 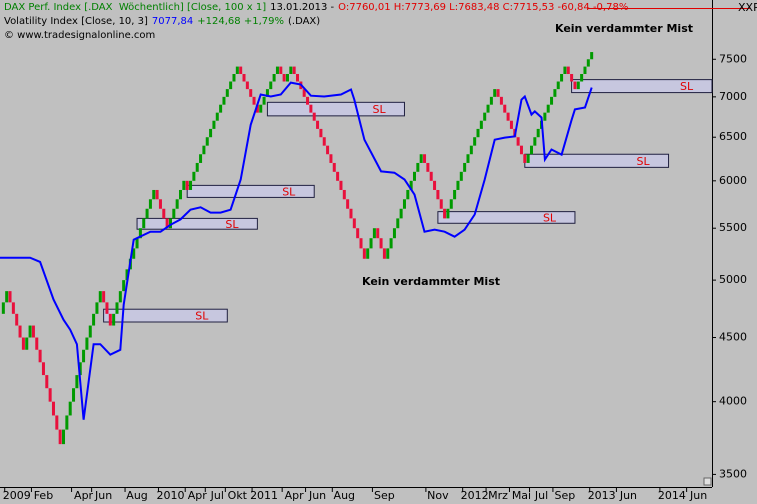 What do you see at coordinates (295, 495) in the screenshot?
I see `x-tick-label: Apr` at bounding box center [295, 495].